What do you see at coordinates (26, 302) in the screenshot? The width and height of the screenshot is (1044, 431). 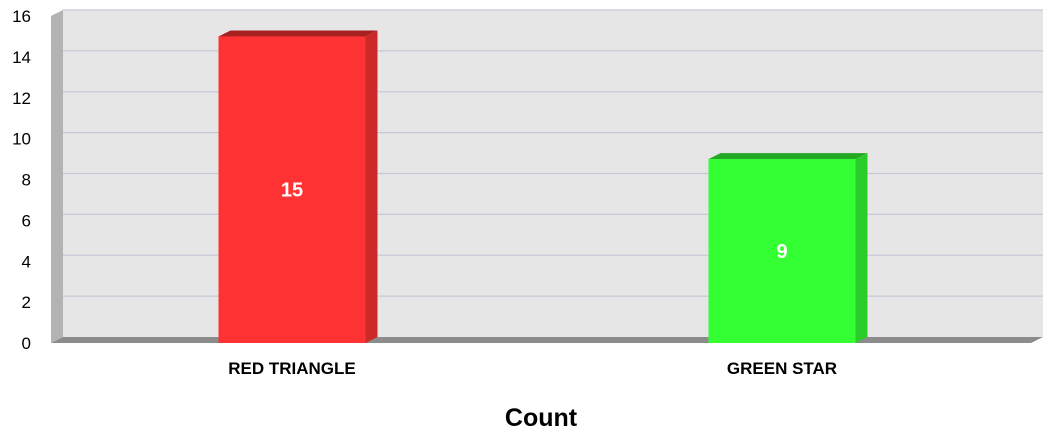 I see `y-tick-label: 2` at bounding box center [26, 302].